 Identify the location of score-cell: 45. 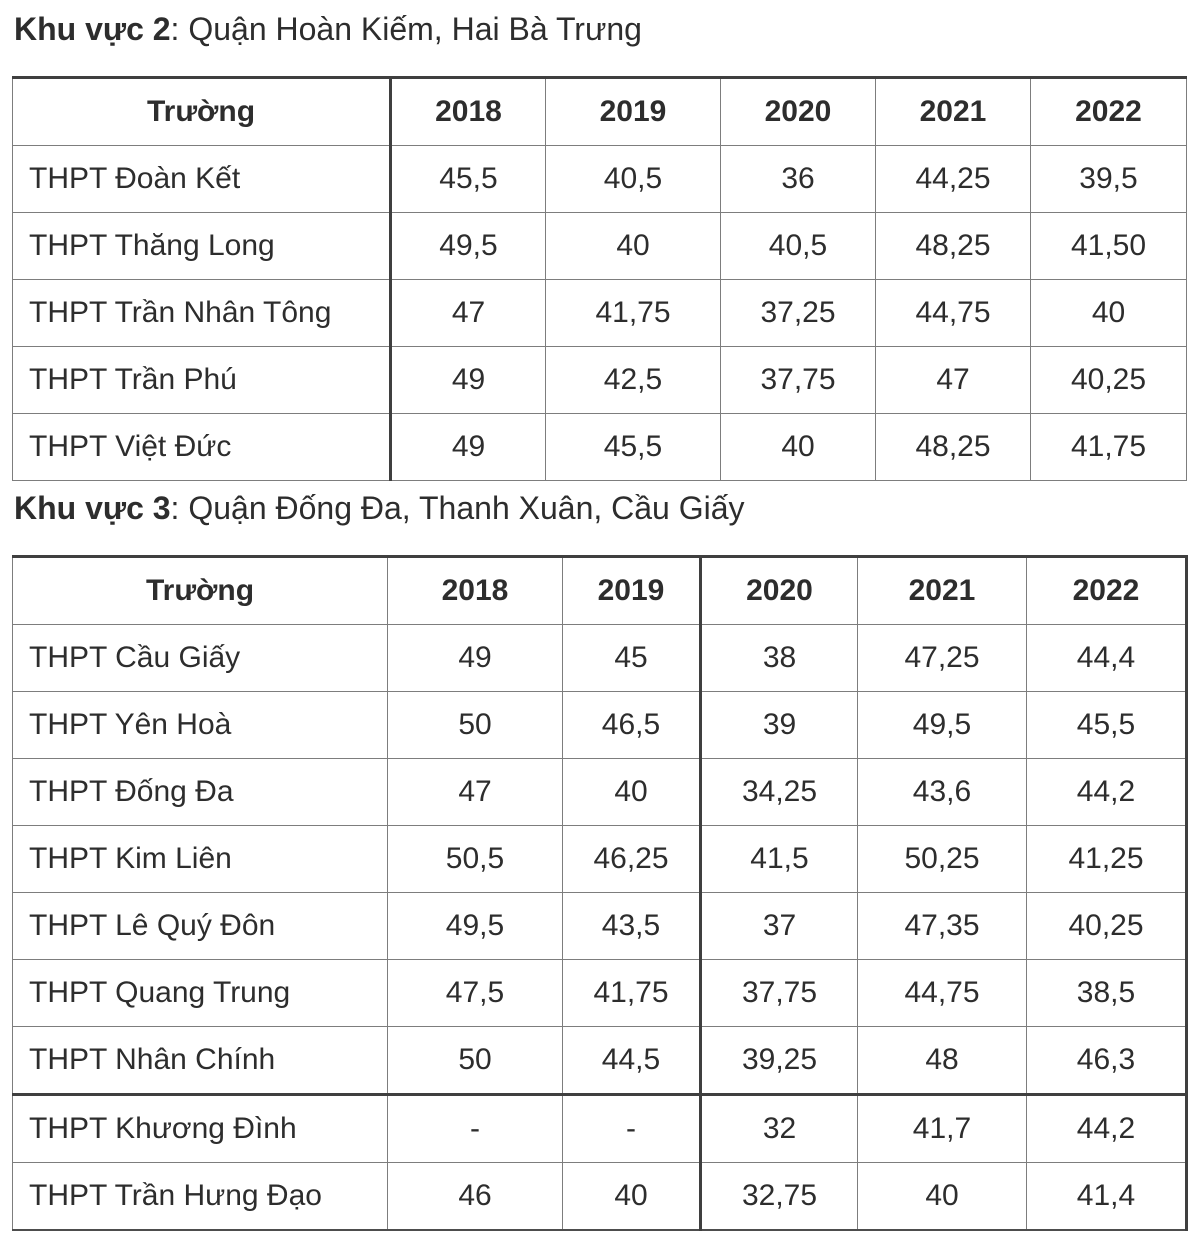
(631, 658).